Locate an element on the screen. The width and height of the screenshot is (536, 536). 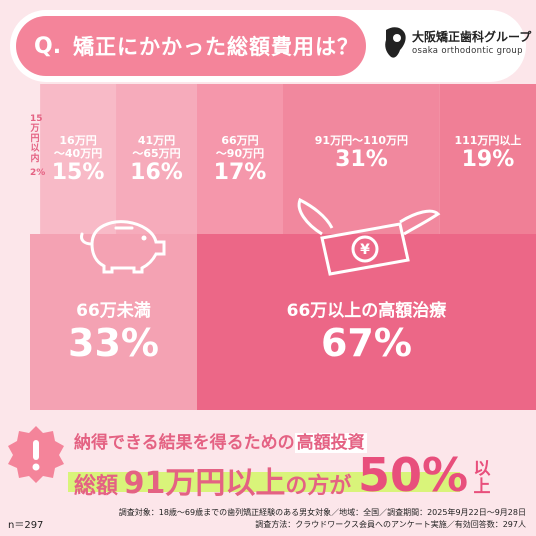
segment-range-line: 円 is located at coordinates (35, 139).